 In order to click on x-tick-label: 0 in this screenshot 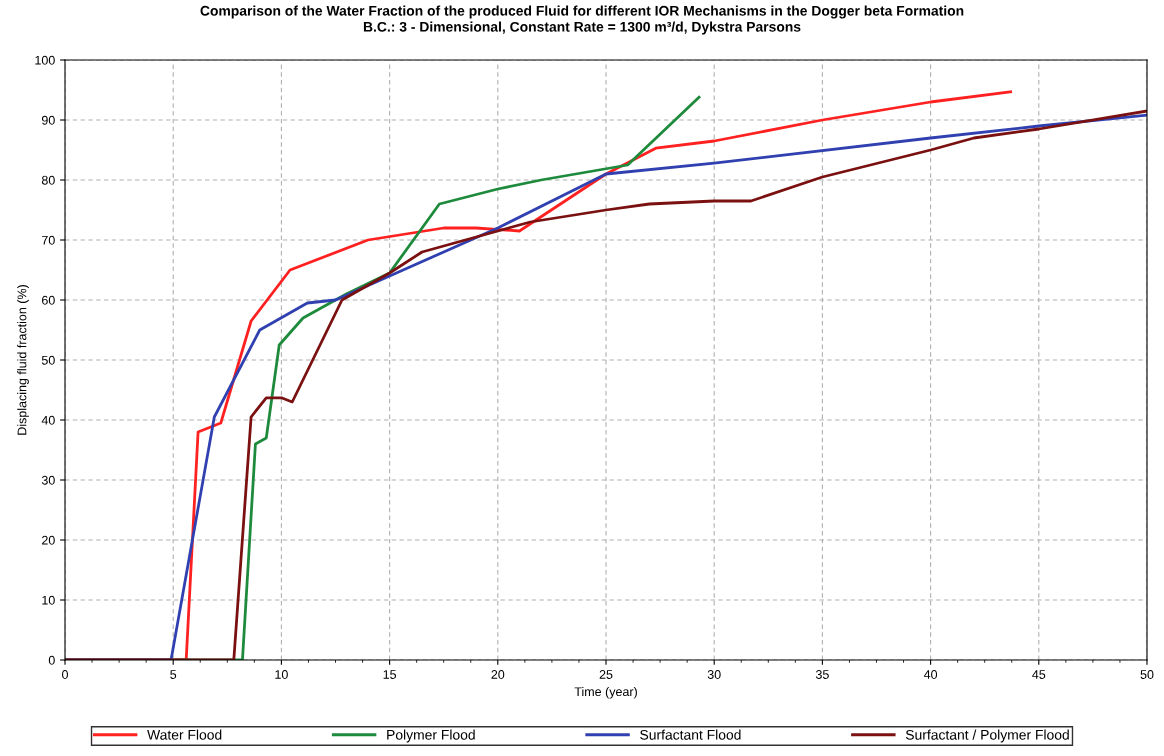, I will do `click(65, 674)`.